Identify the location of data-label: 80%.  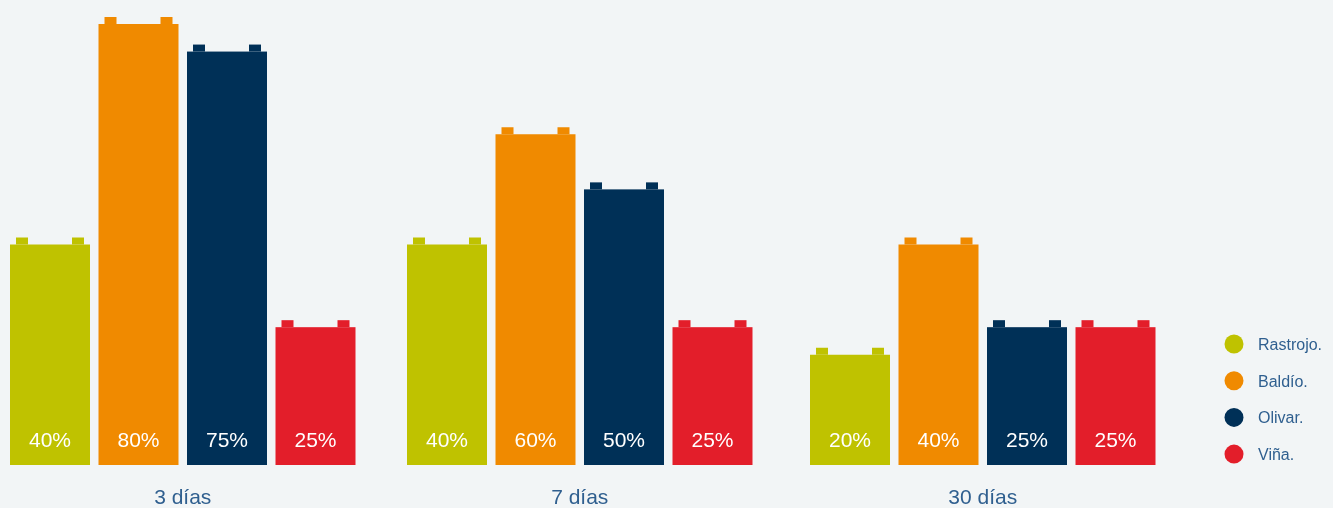
(138, 439).